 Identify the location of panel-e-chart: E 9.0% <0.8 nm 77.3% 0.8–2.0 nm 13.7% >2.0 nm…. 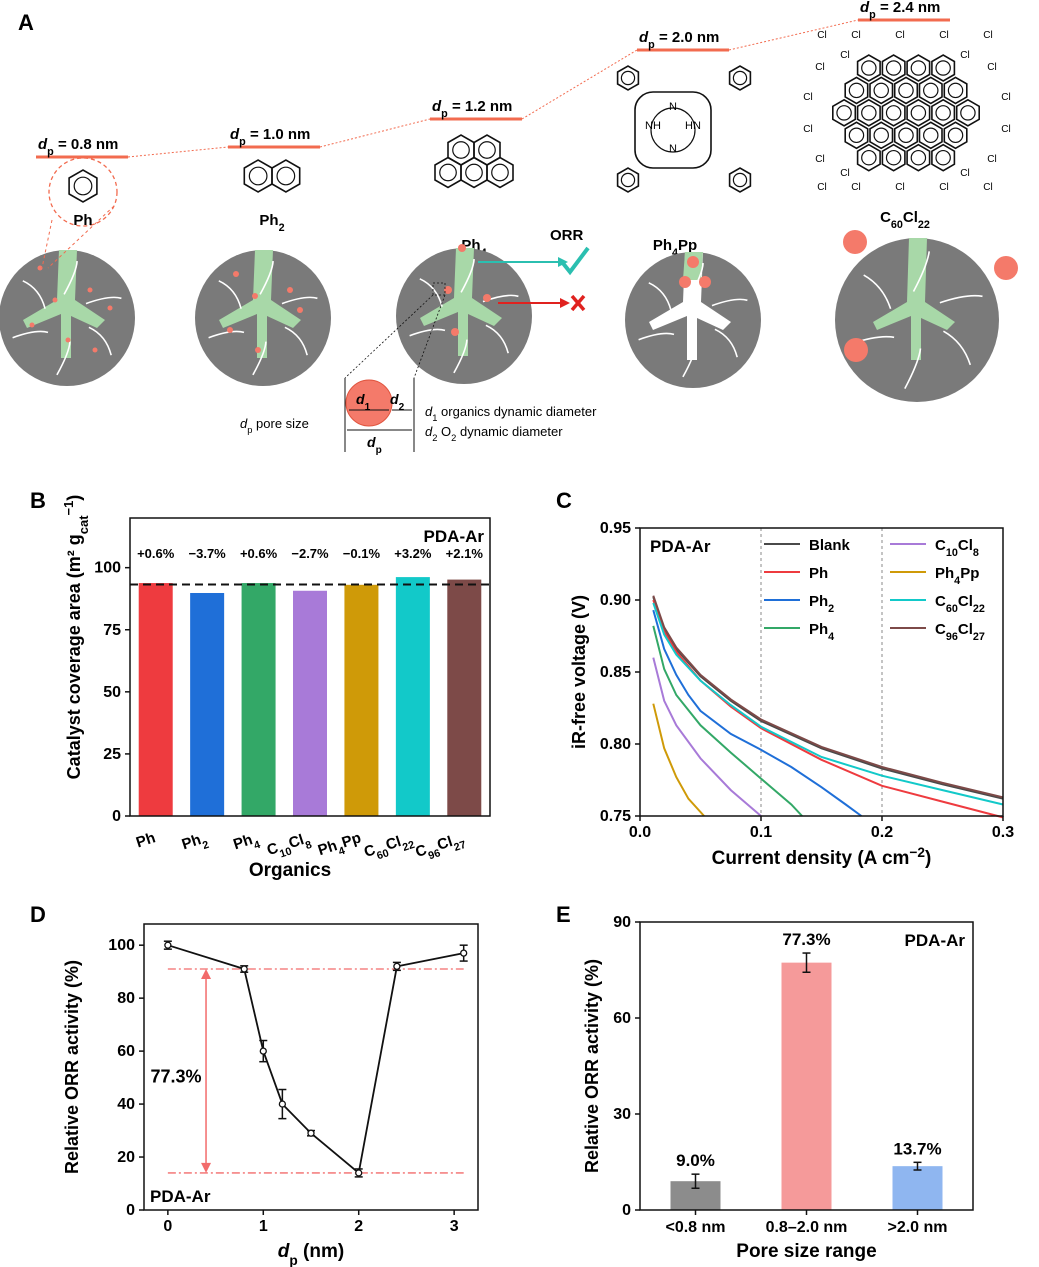
(765, 1082).